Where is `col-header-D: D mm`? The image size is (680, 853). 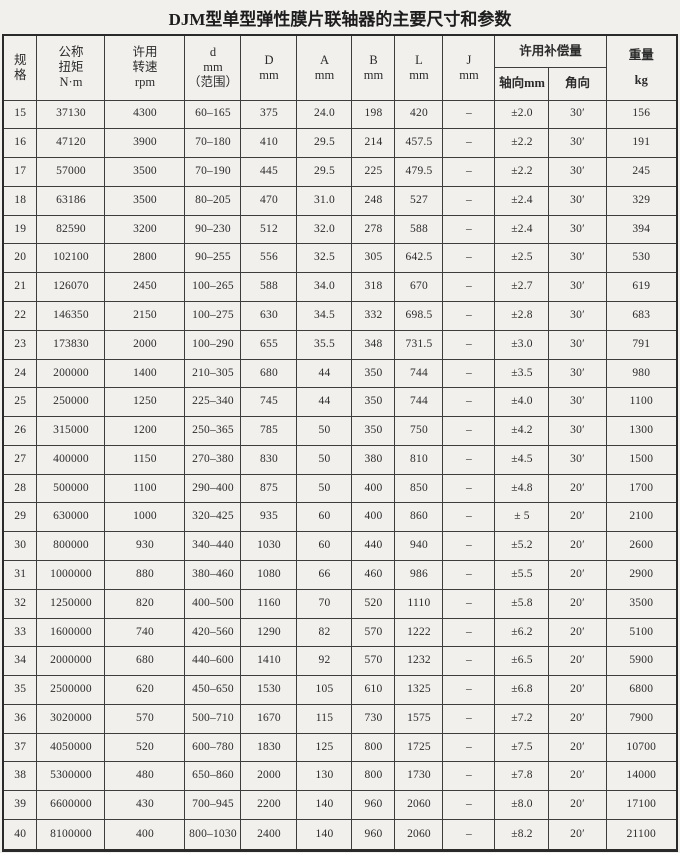 col-header-D: D mm is located at coordinates (269, 67).